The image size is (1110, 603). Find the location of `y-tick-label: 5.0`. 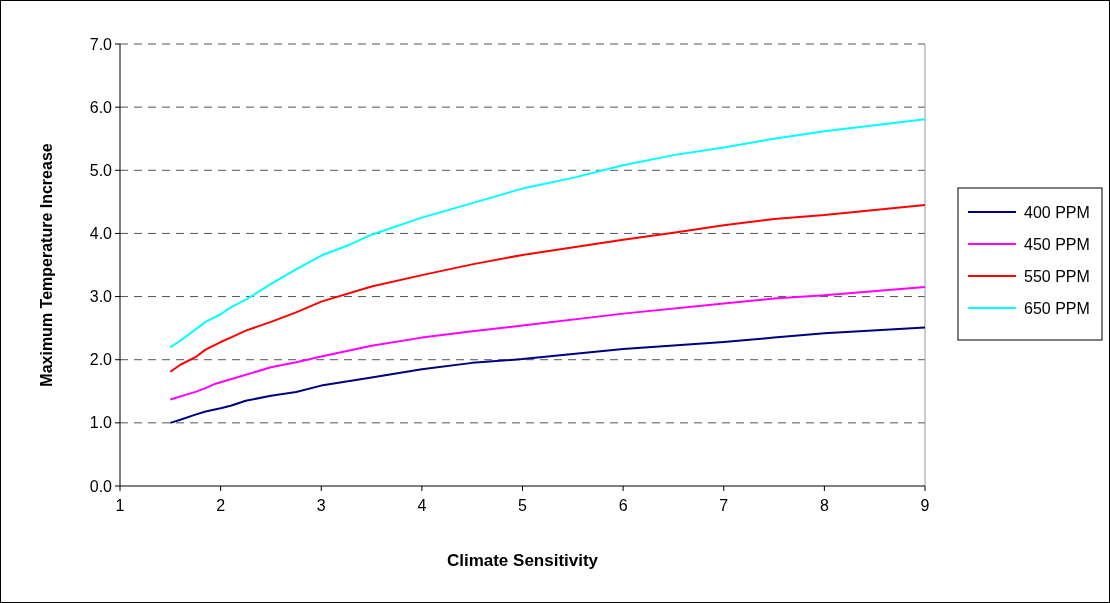

y-tick-label: 5.0 is located at coordinates (101, 170).